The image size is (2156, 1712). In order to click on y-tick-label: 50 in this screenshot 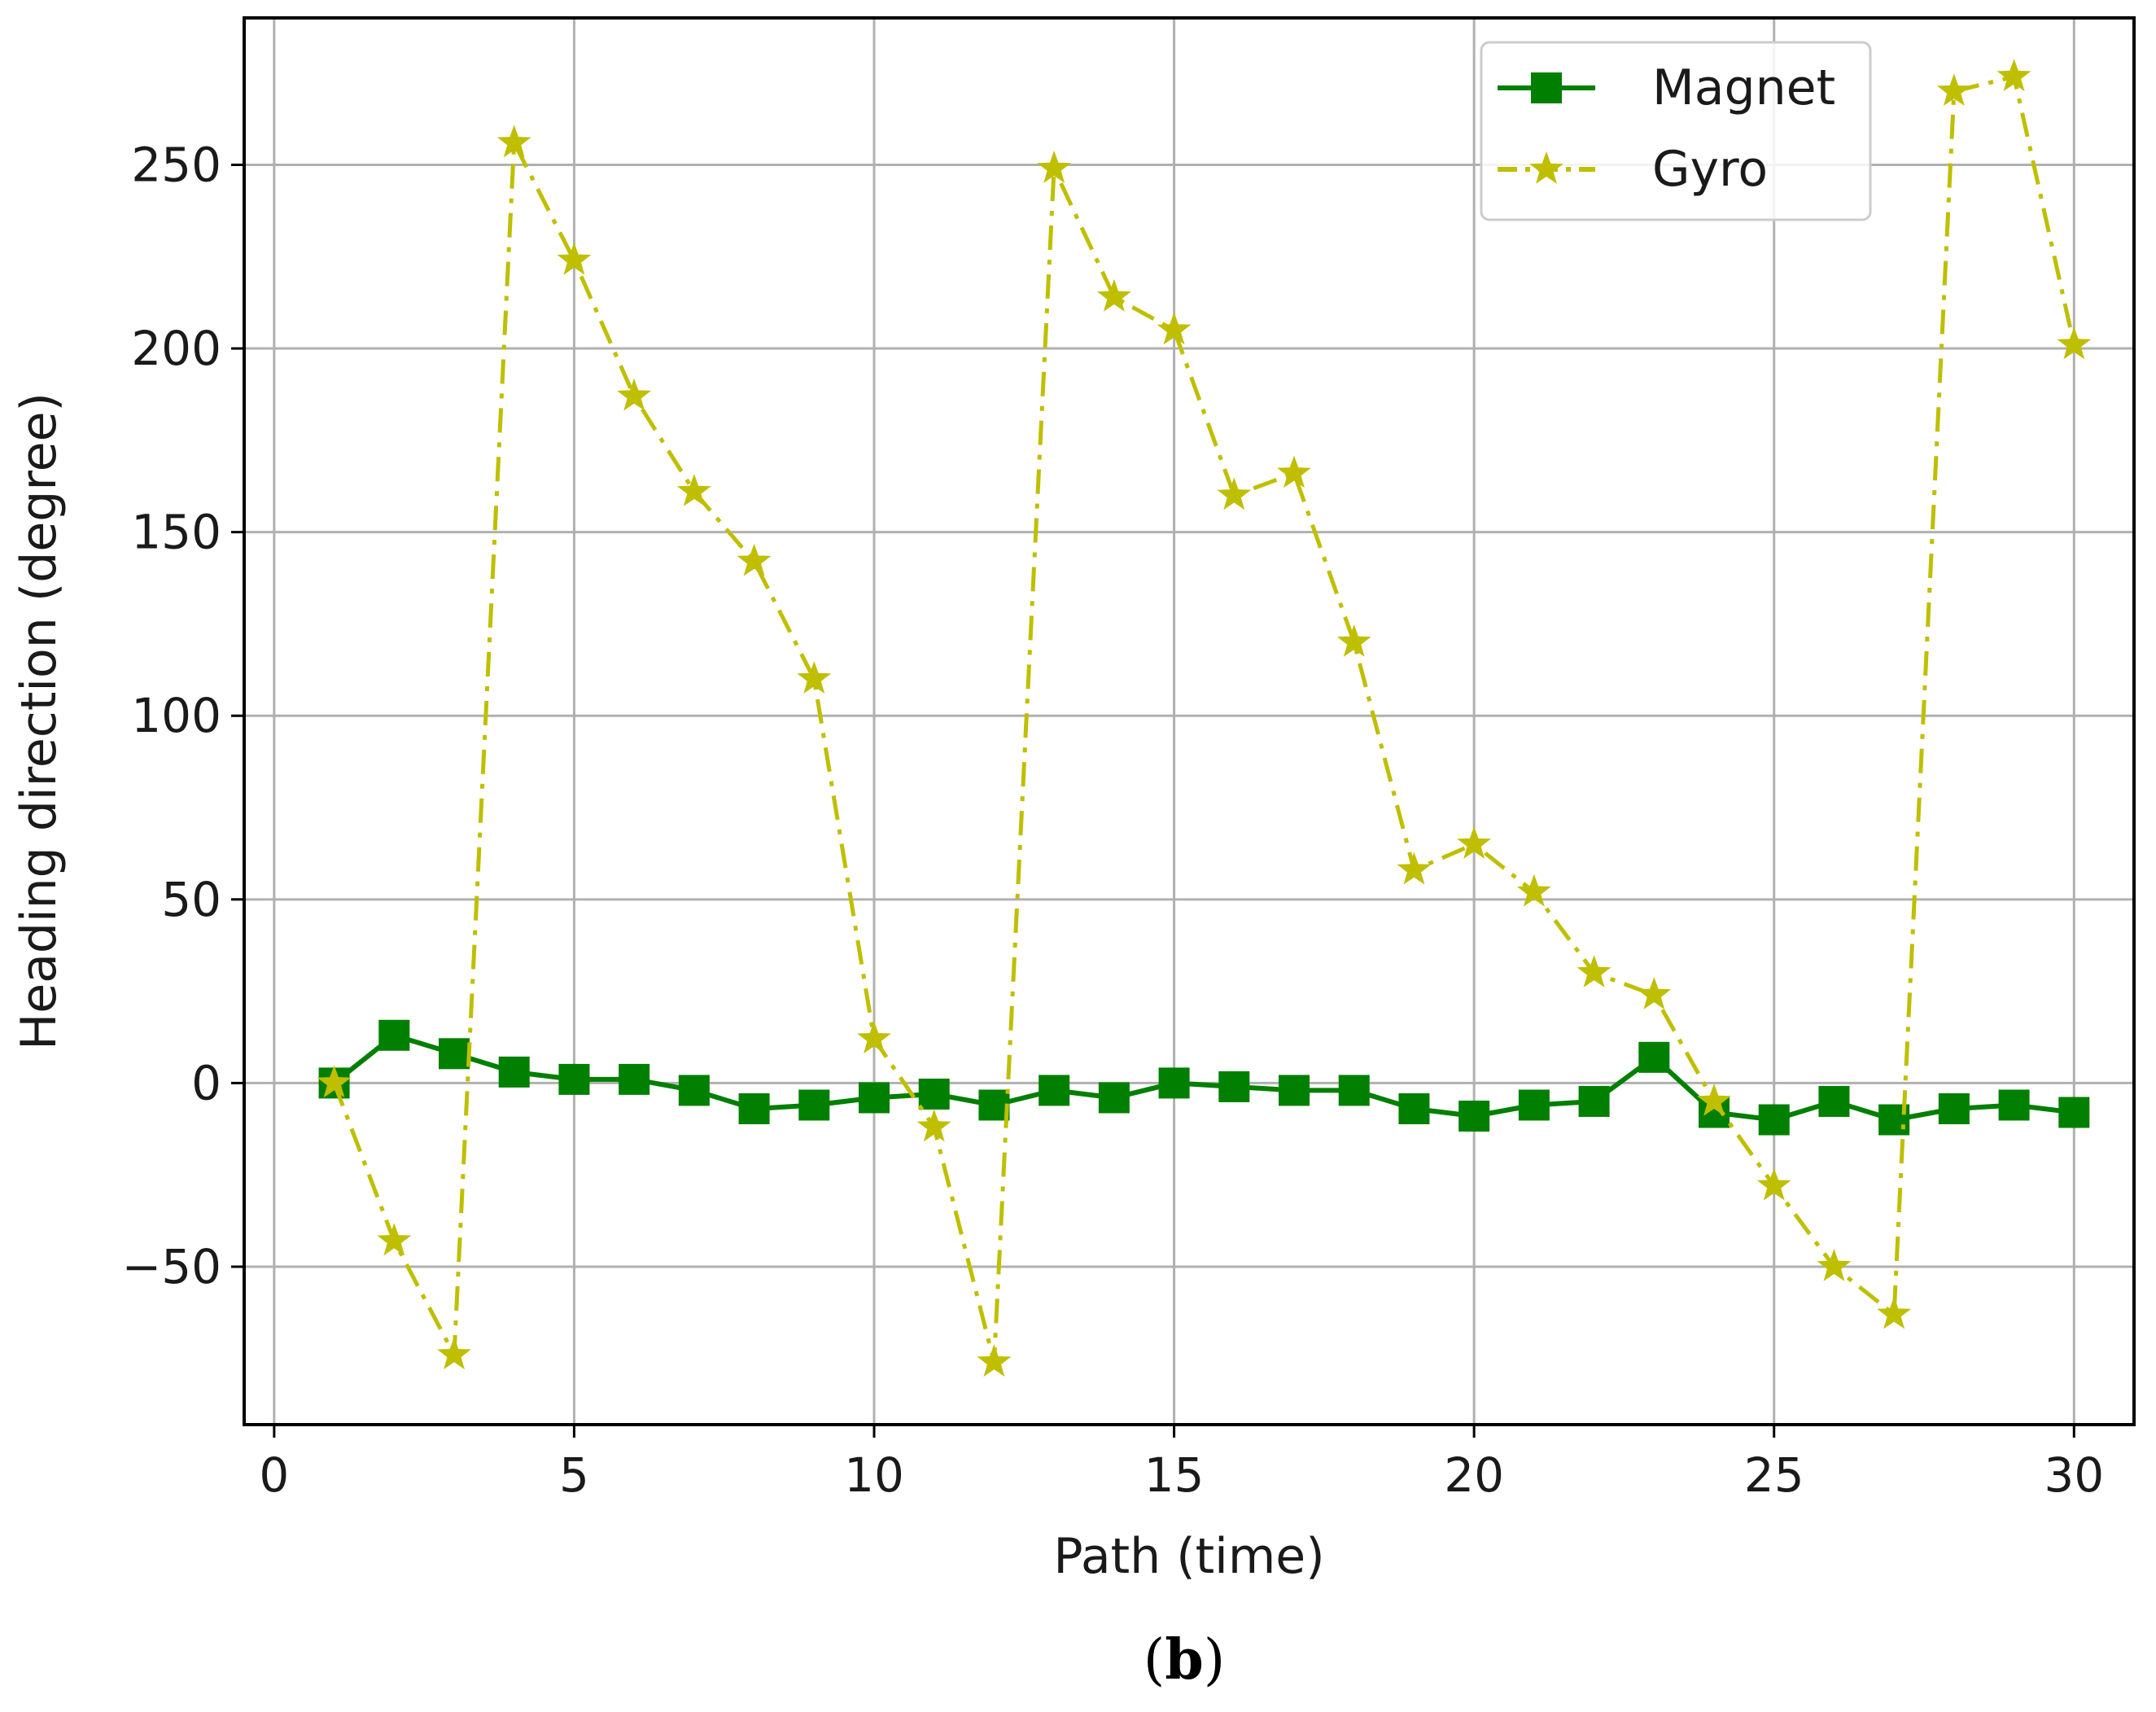, I will do `click(191, 899)`.